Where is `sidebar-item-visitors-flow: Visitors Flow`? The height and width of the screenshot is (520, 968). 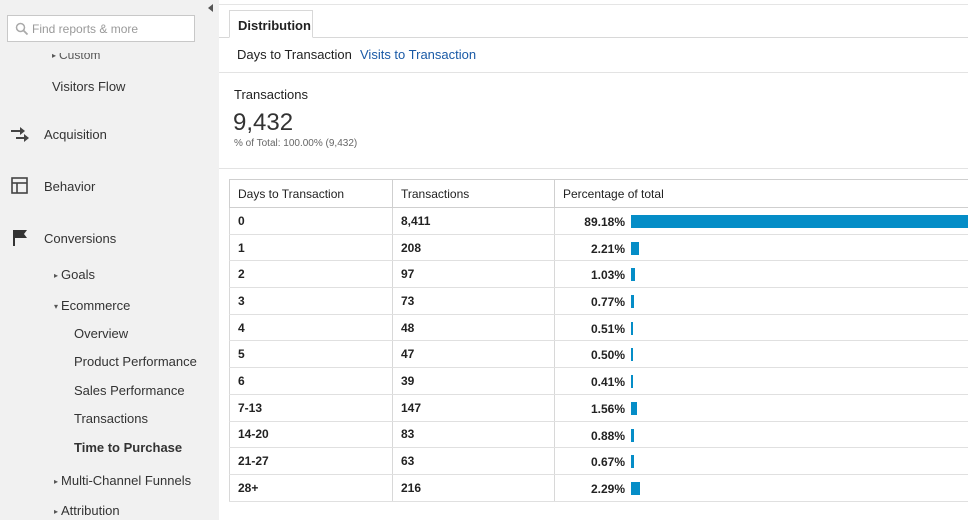
sidebar-item-visitors-flow: Visitors Flow is located at coordinates (89, 86).